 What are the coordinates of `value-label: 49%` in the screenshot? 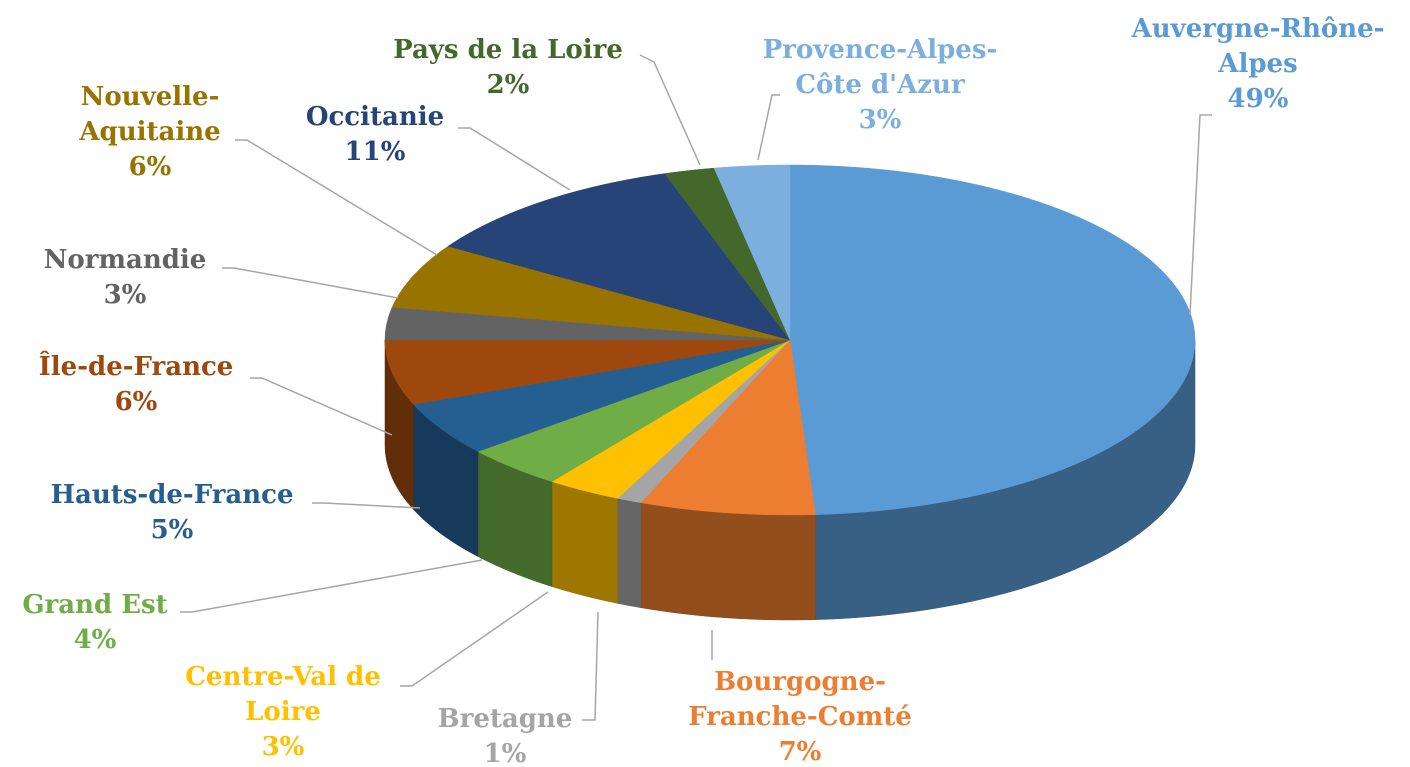 It's located at (1258, 99).